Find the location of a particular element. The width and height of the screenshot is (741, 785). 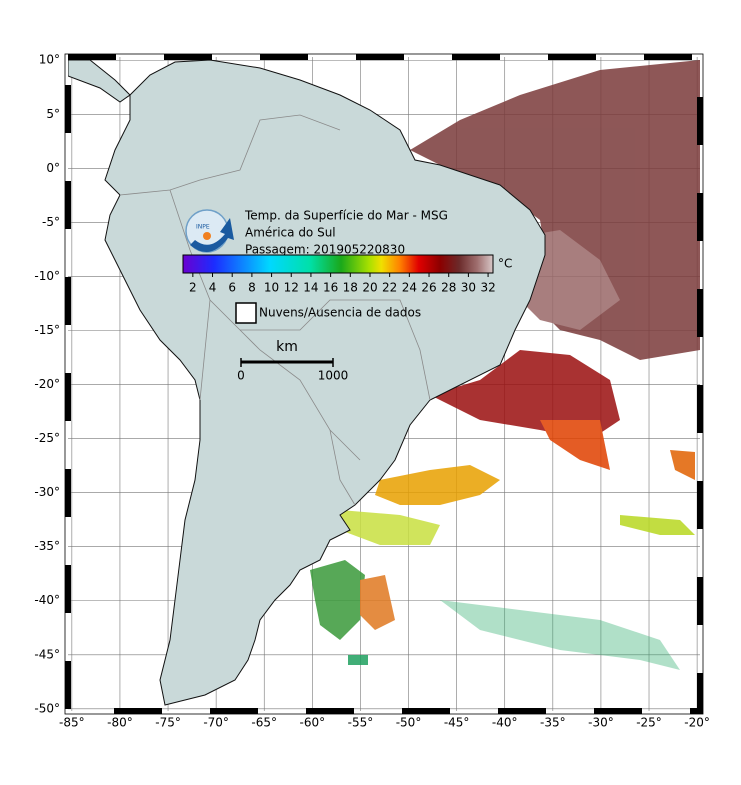

y-tick-label: 5° is located at coordinates (53, 114).